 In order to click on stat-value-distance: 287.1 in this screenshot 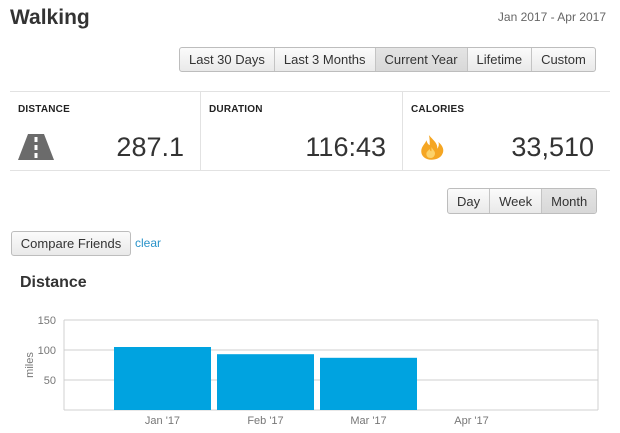, I will do `click(150, 147)`.